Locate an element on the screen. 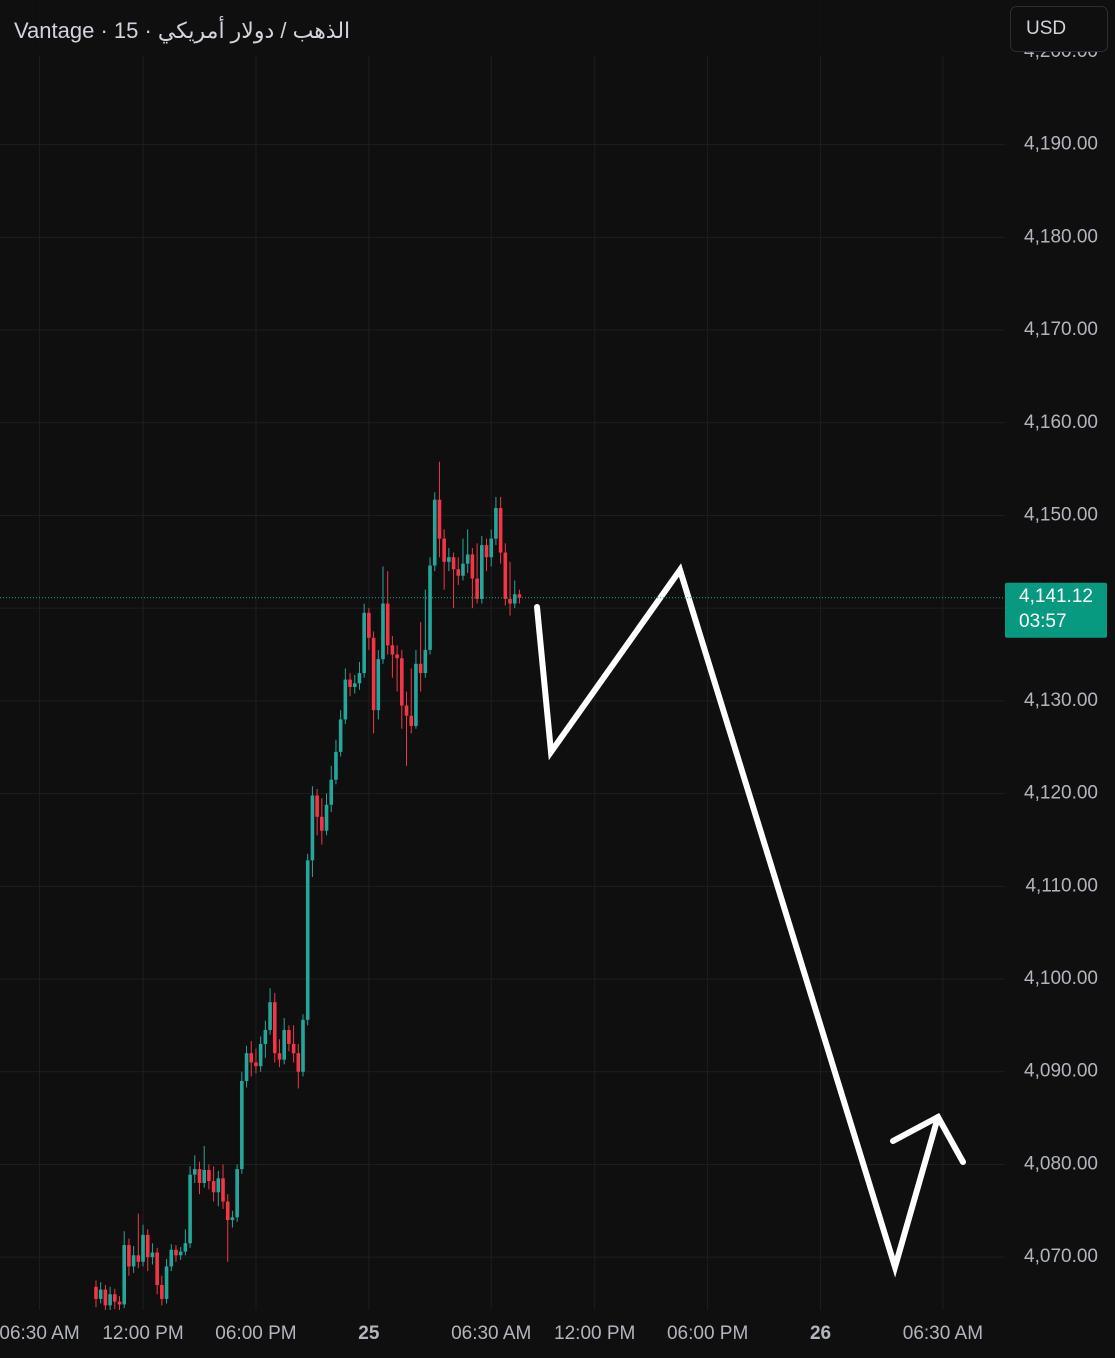  currency-button-frame is located at coordinates (1059, 29).